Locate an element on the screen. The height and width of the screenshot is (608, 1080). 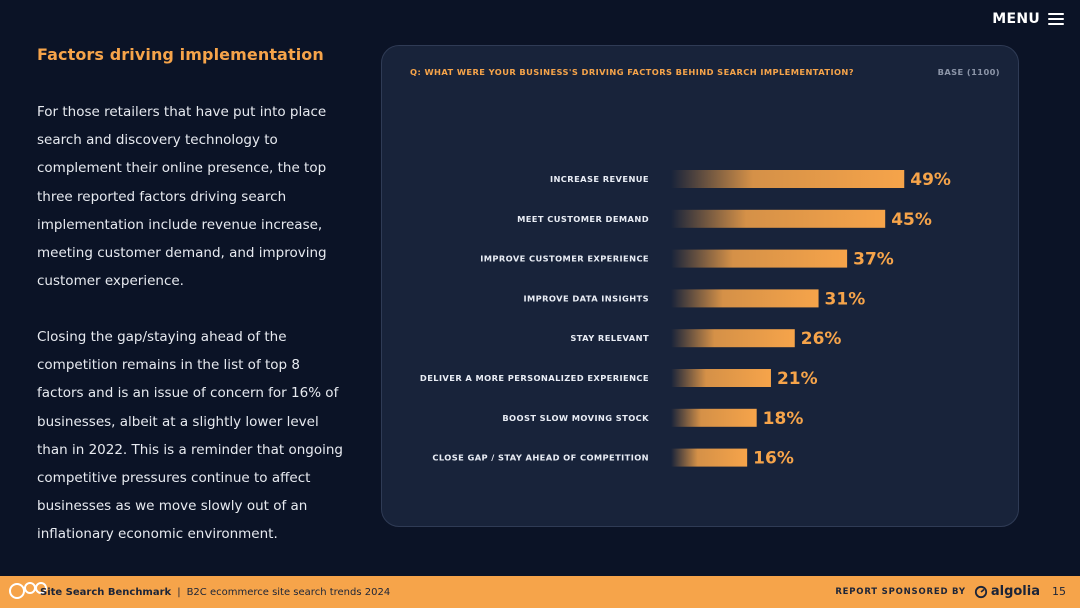
category-label: DELIVER A MORE PERSONALIZED EXPERIENCE is located at coordinates (534, 378).